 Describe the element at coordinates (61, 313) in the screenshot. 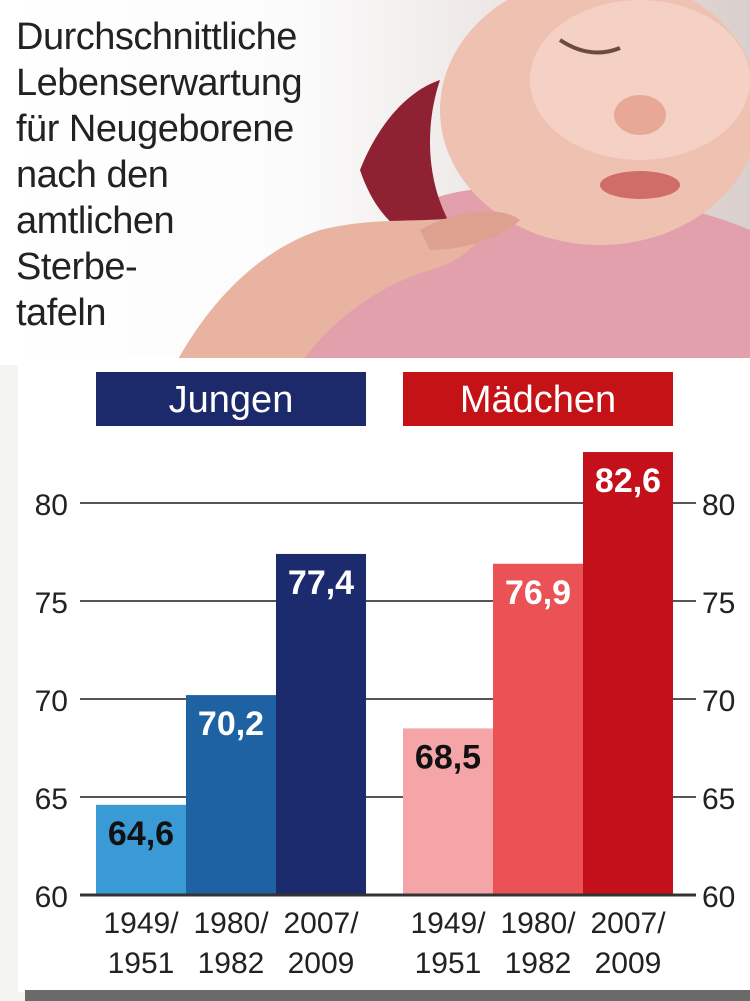

I see `headline-line: tafeln` at that location.